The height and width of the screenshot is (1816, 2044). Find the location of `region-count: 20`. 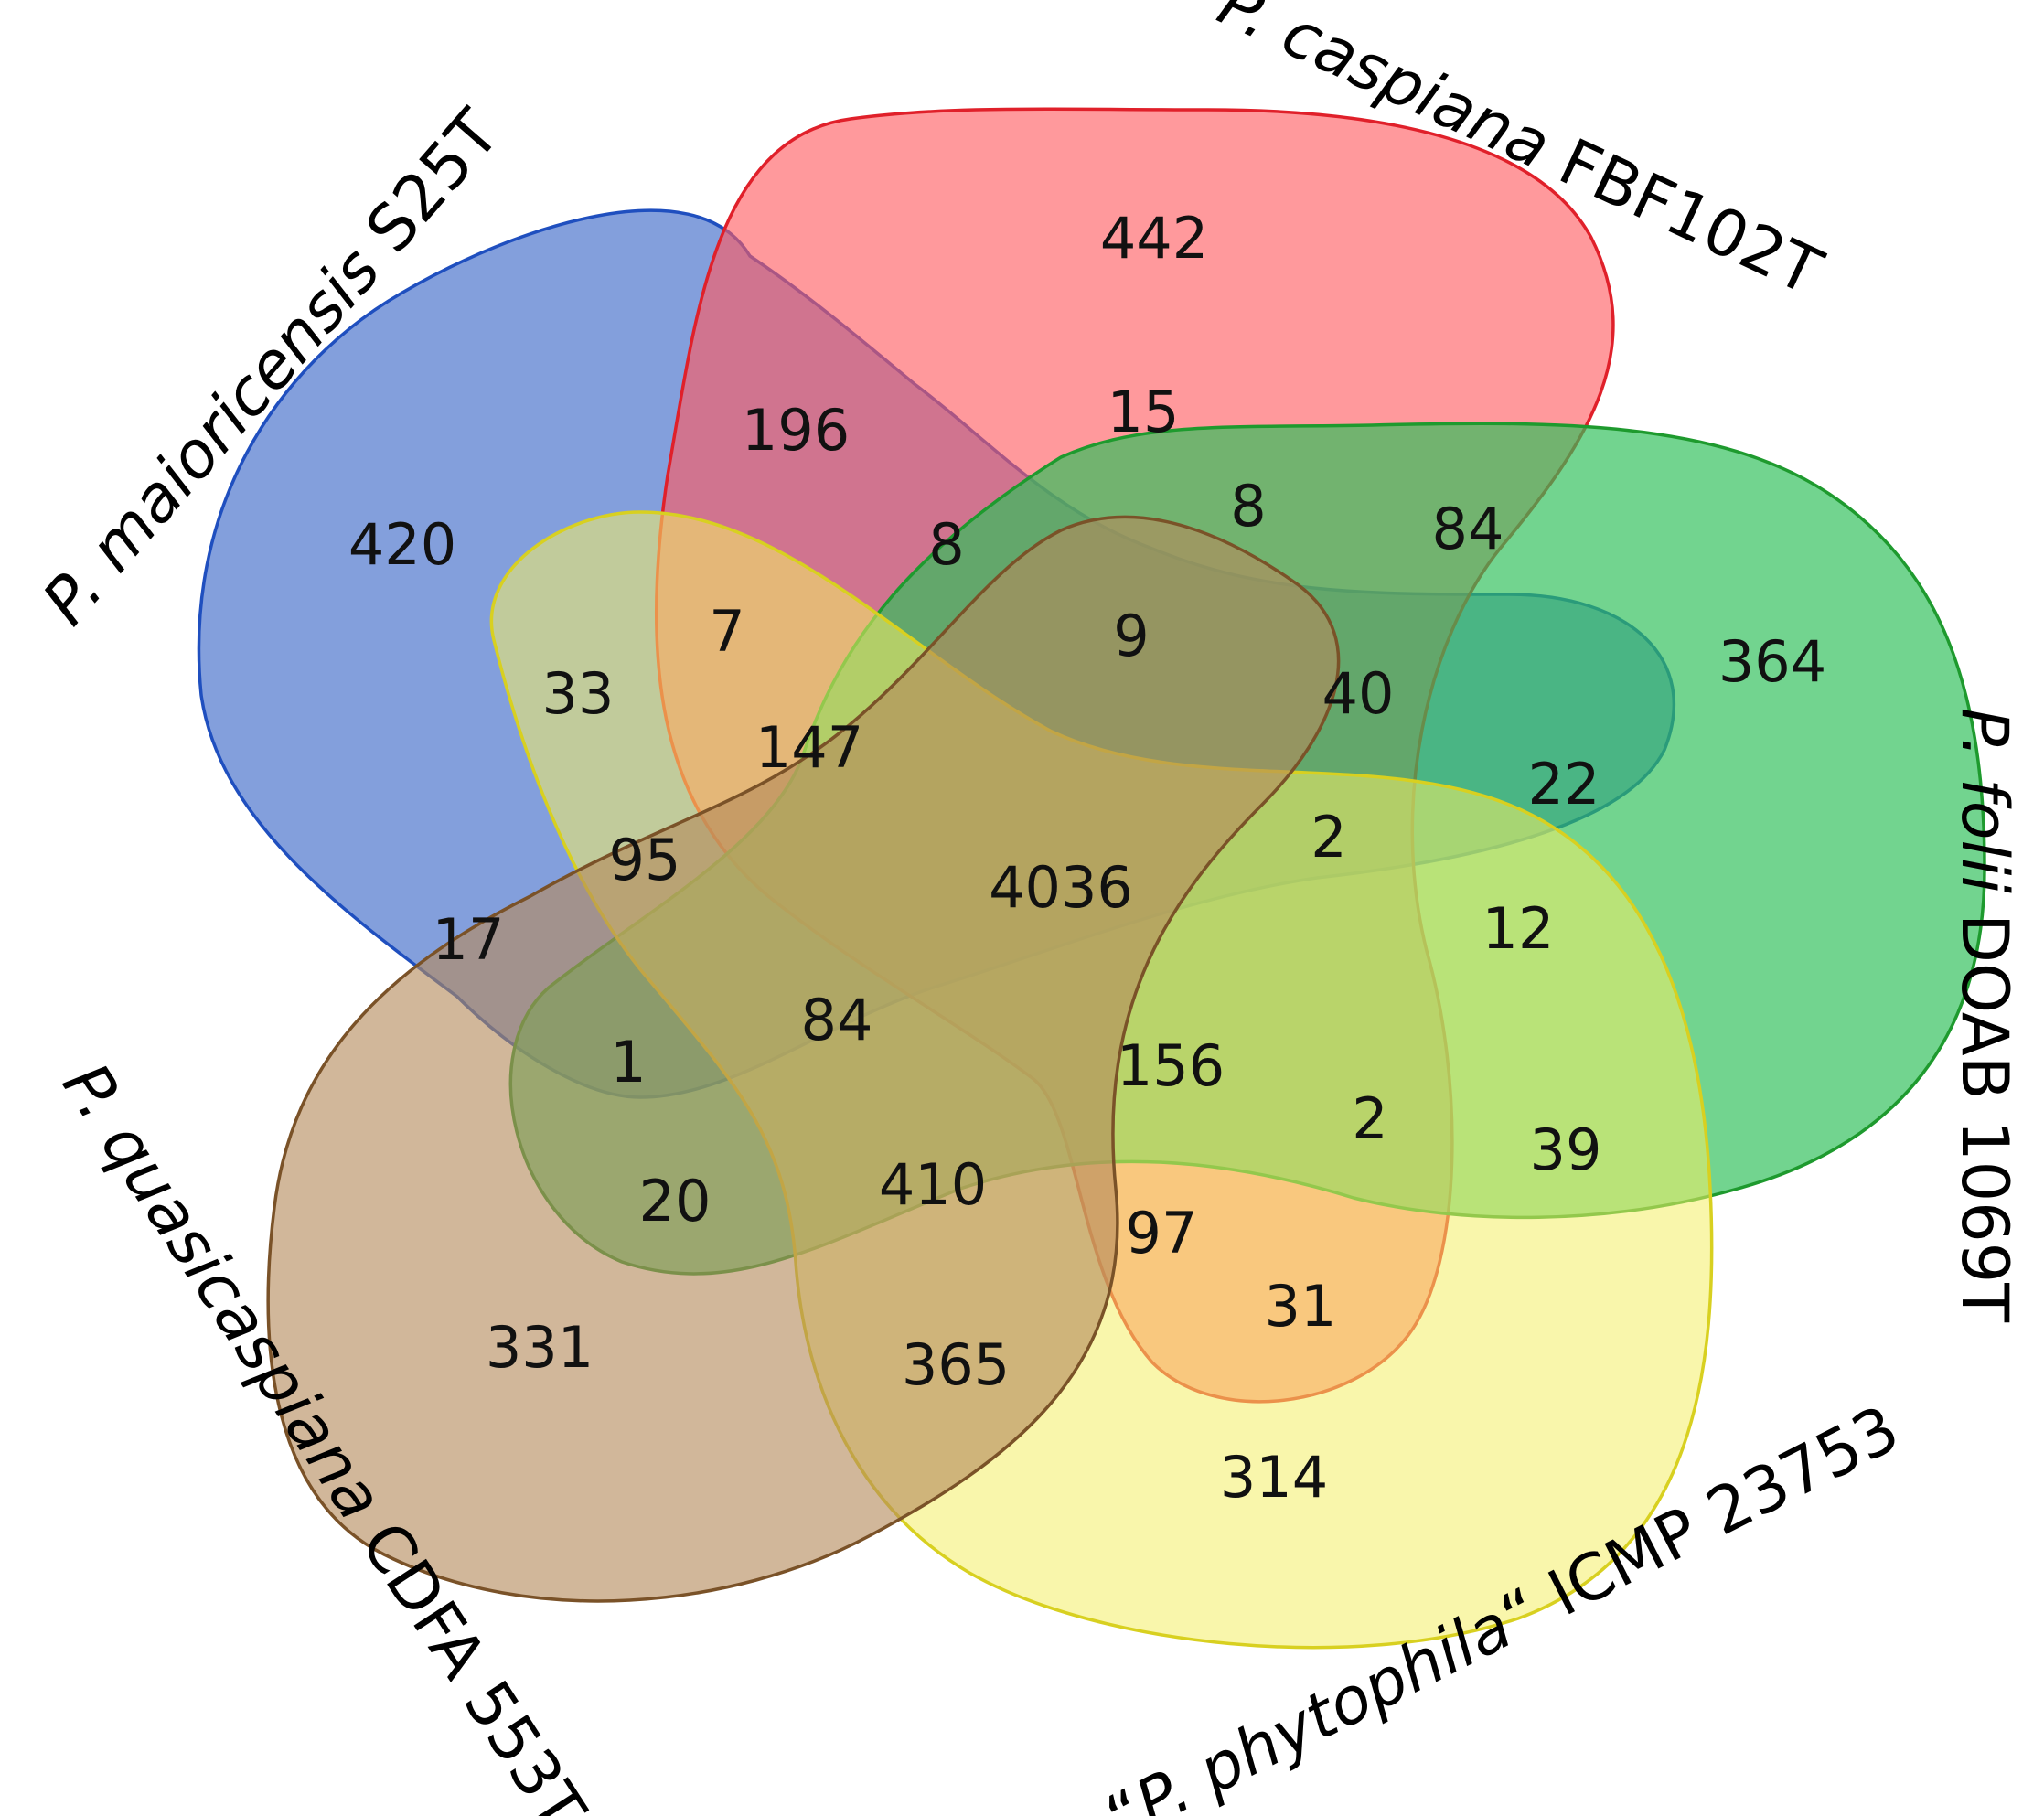

region-count: 20 is located at coordinates (676, 1201).